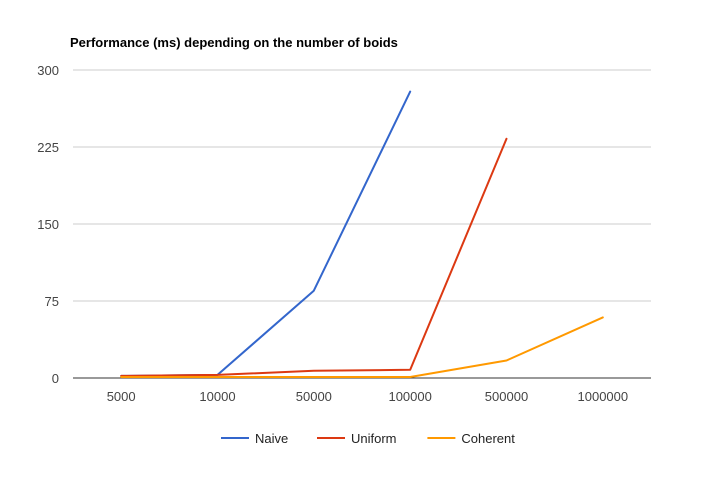  What do you see at coordinates (374, 438) in the screenshot?
I see `legend-label: Uniform` at bounding box center [374, 438].